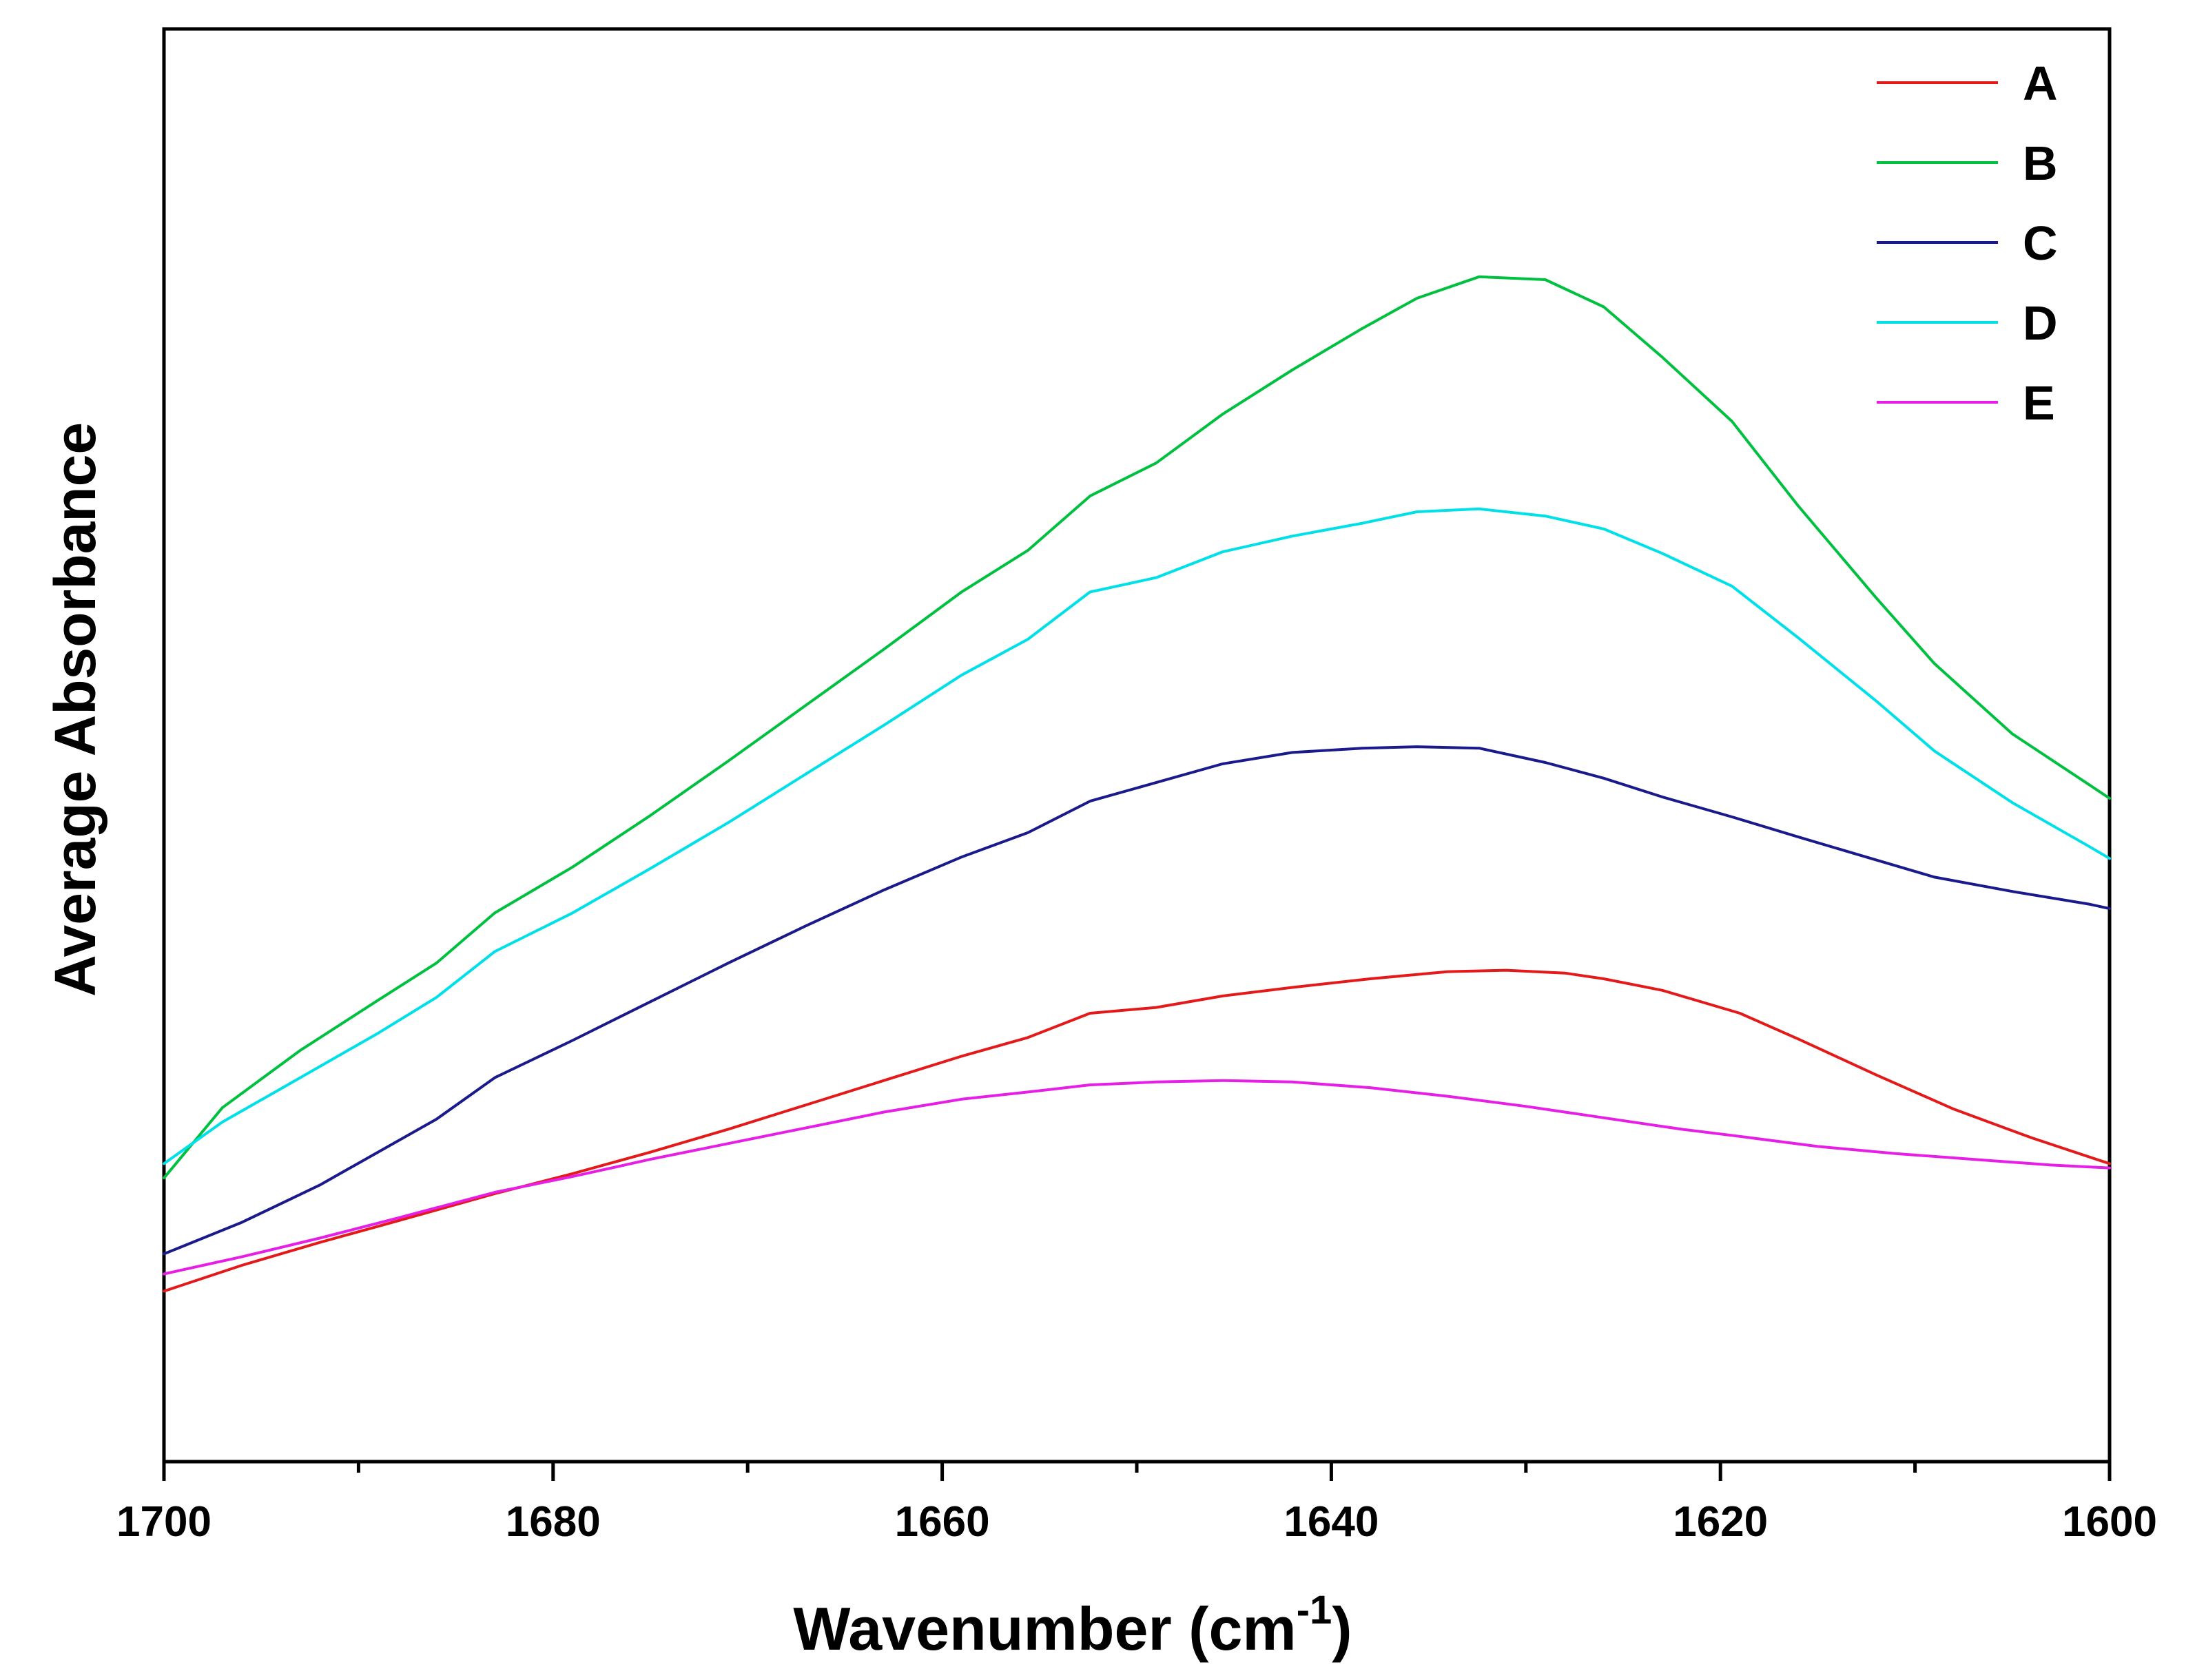 The height and width of the screenshot is (1680, 2195). What do you see at coordinates (1342, 1629) in the screenshot?
I see `x-axis-title-close: )` at bounding box center [1342, 1629].